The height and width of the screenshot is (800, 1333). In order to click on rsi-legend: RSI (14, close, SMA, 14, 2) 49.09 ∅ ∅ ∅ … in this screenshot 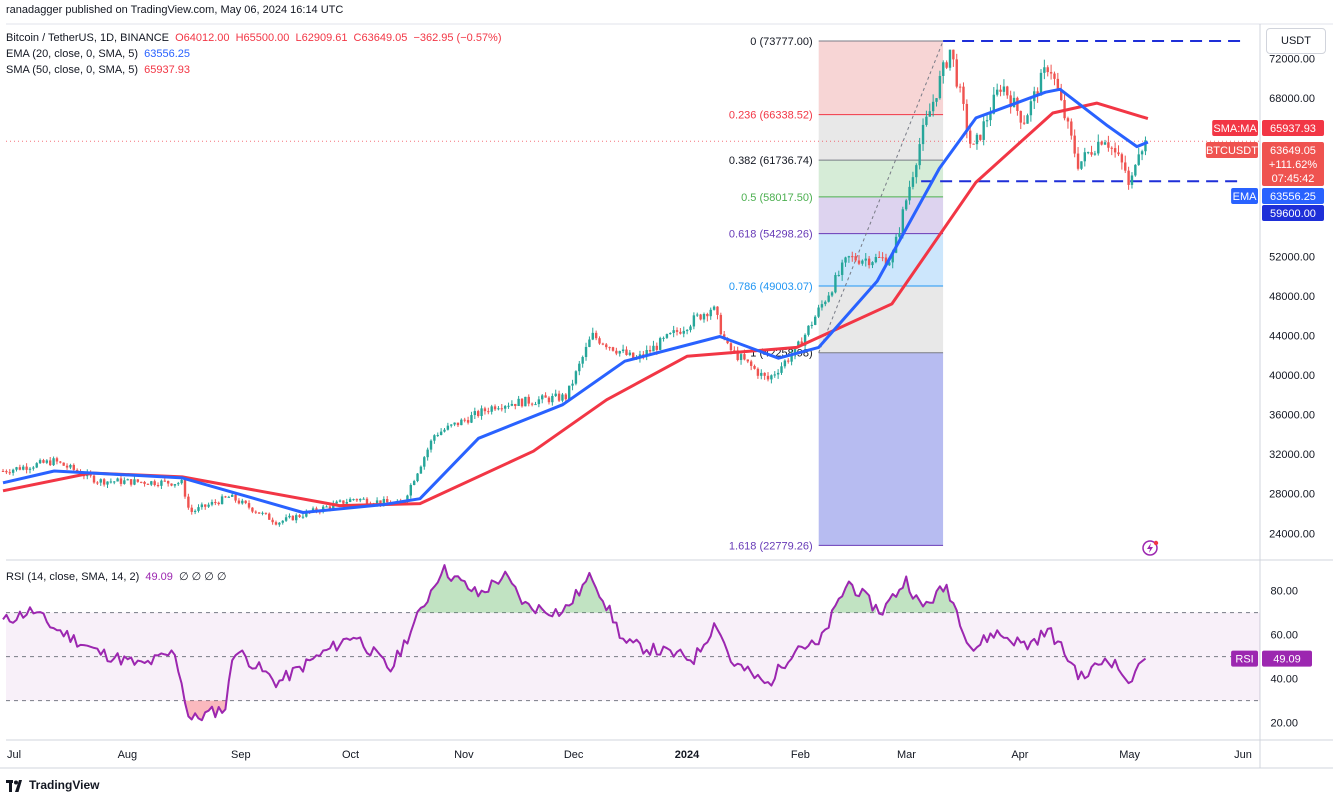, I will do `click(117, 576)`.